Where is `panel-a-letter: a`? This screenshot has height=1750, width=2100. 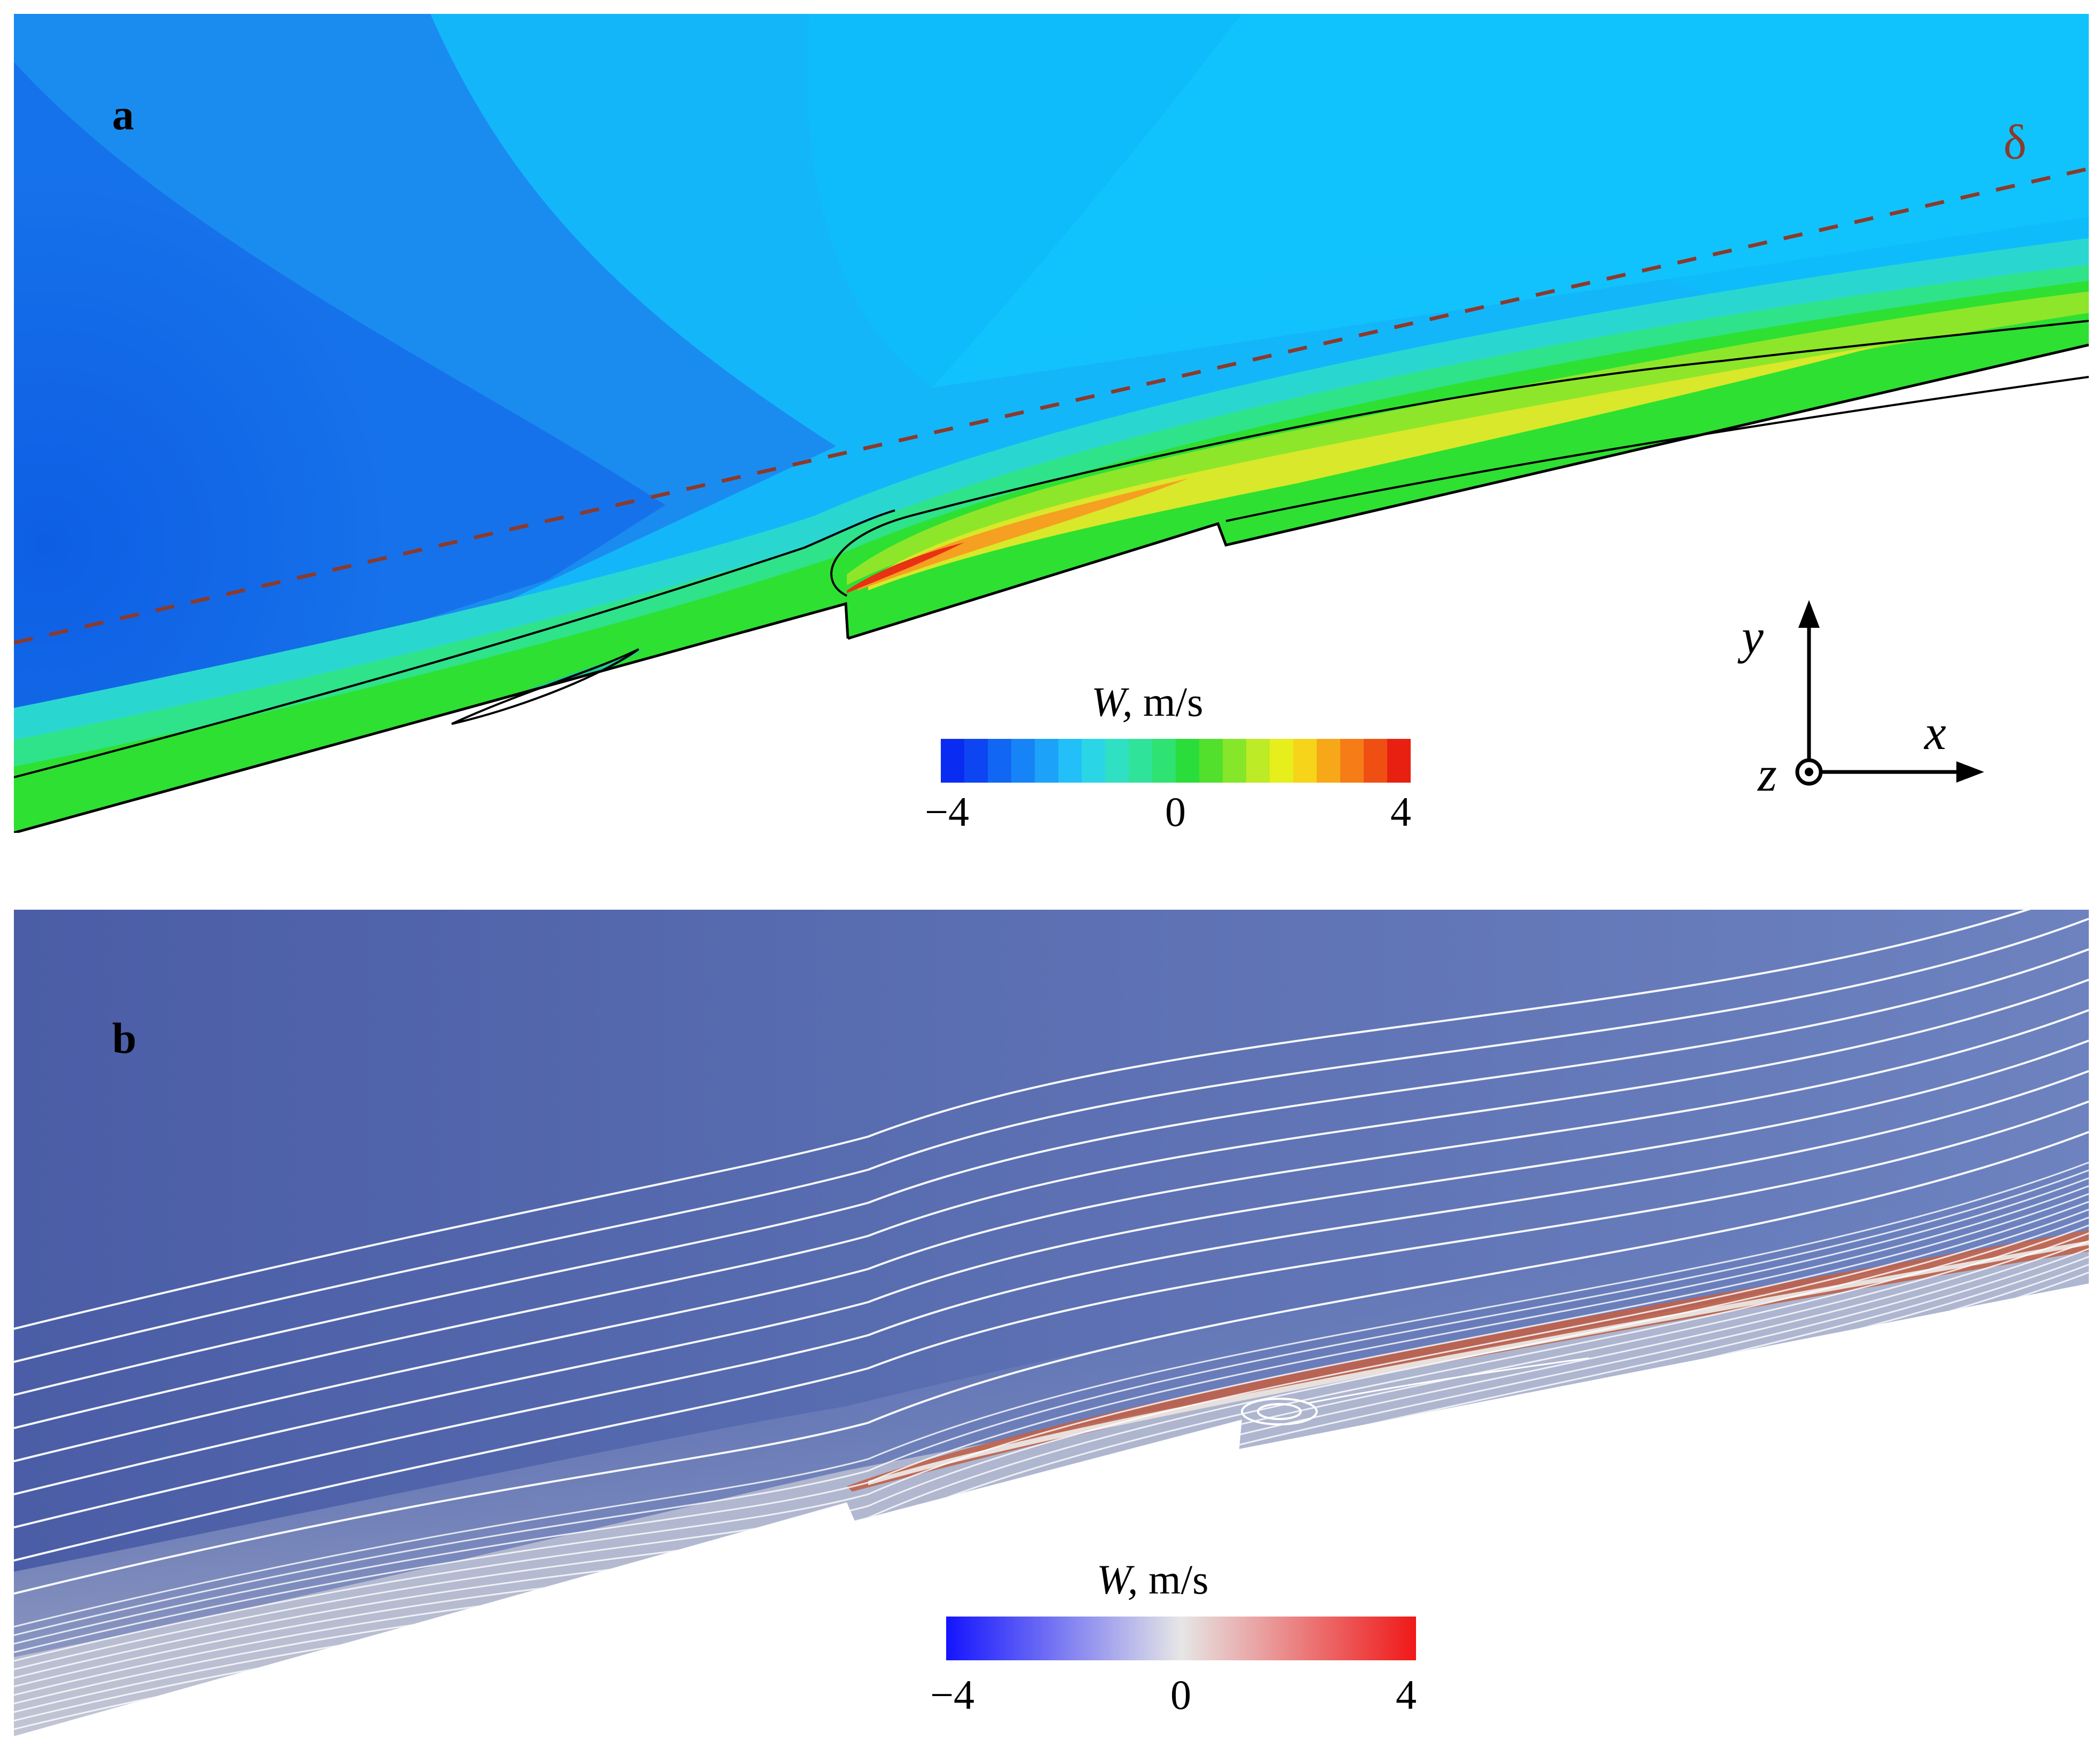
panel-a-letter: a is located at coordinates (123, 114).